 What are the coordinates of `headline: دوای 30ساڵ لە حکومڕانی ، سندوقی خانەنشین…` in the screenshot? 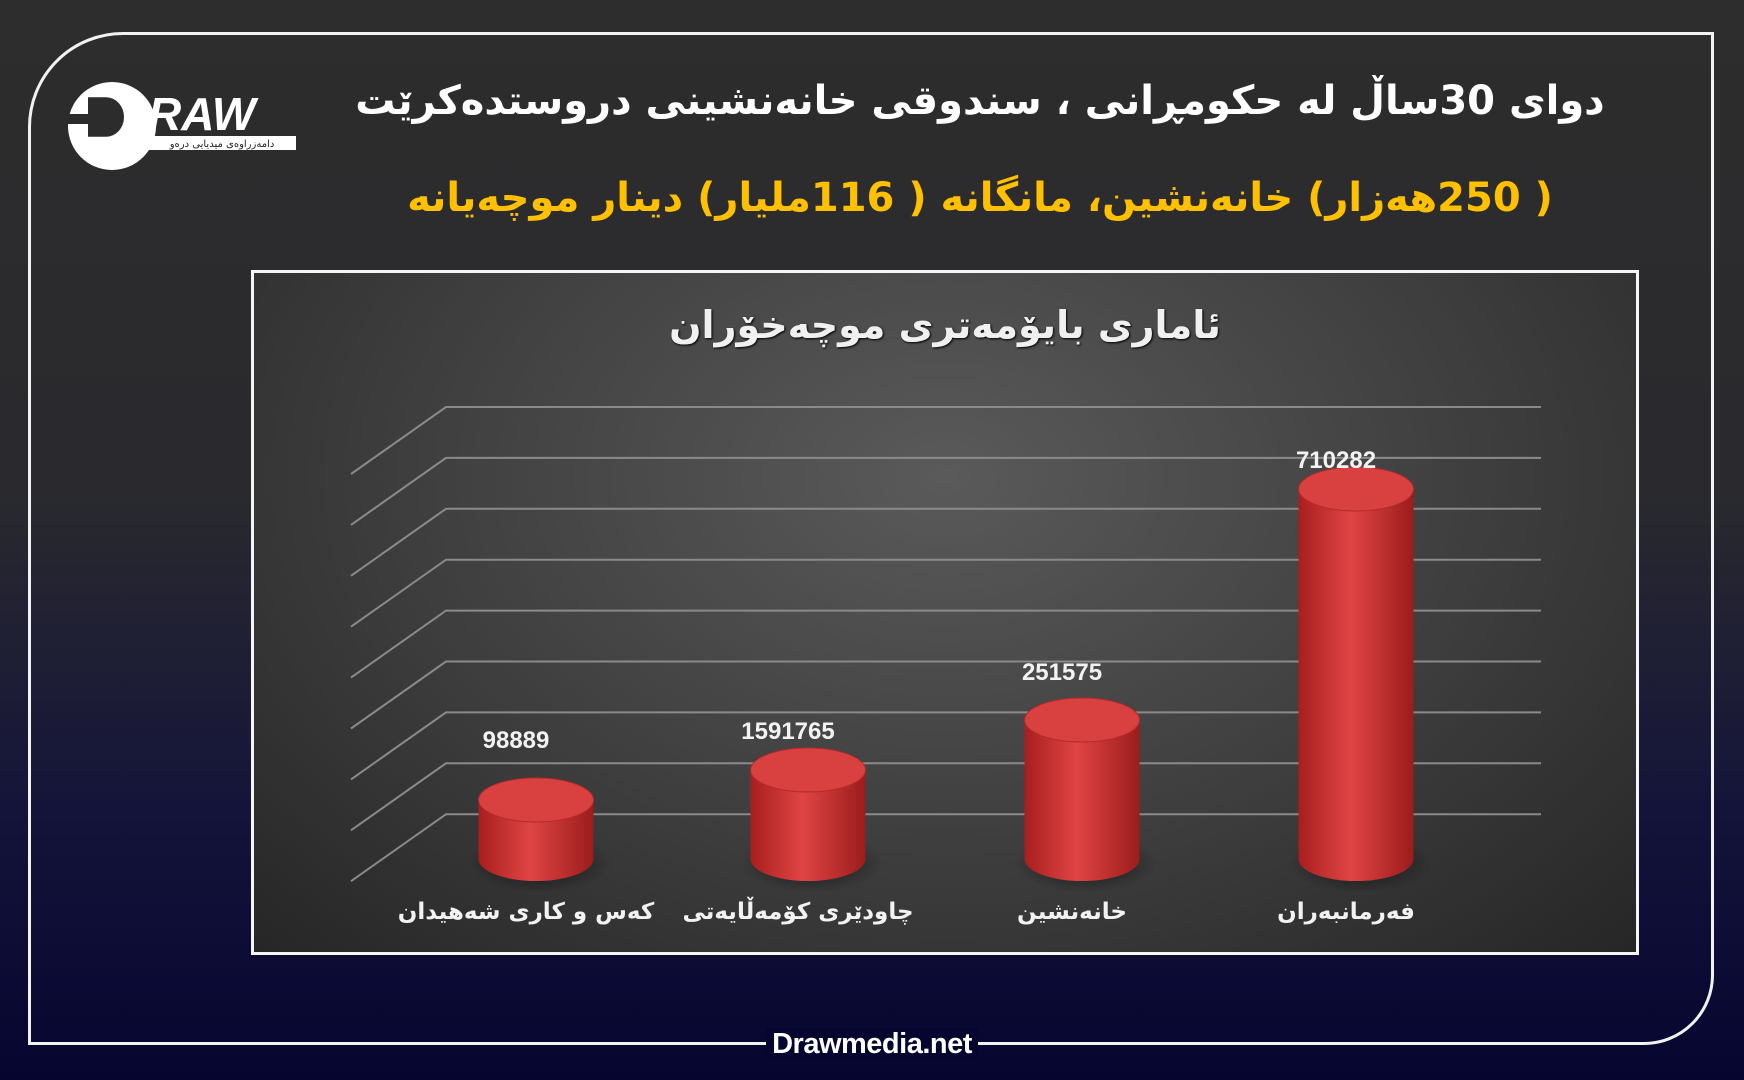 It's located at (980, 101).